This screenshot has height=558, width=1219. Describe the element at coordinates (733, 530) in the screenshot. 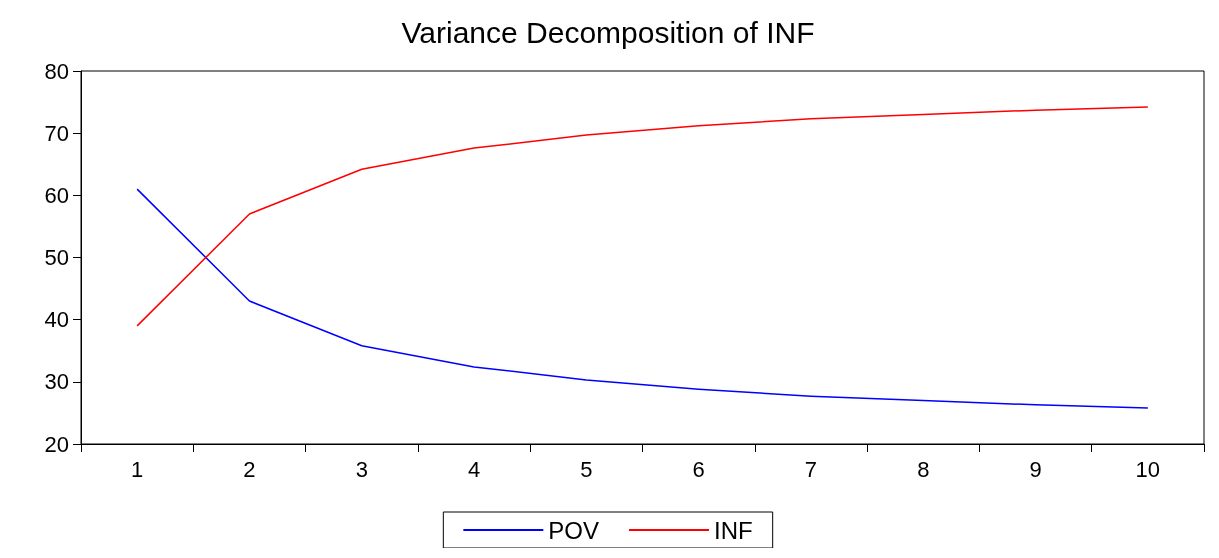

I see `legend-label: INF` at that location.